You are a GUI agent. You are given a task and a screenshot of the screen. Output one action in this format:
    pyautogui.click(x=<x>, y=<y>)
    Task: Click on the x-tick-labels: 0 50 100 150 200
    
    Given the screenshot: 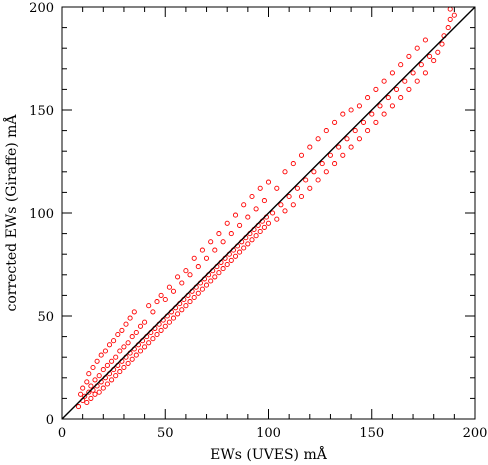 What is the action you would take?
    pyautogui.click(x=273, y=433)
    